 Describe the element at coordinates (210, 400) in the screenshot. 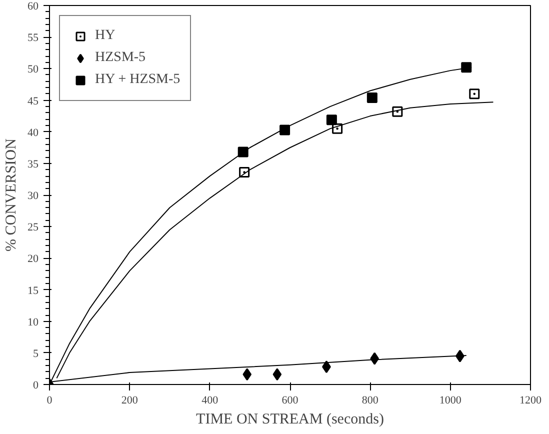

I see `x-tick-label: 400` at that location.